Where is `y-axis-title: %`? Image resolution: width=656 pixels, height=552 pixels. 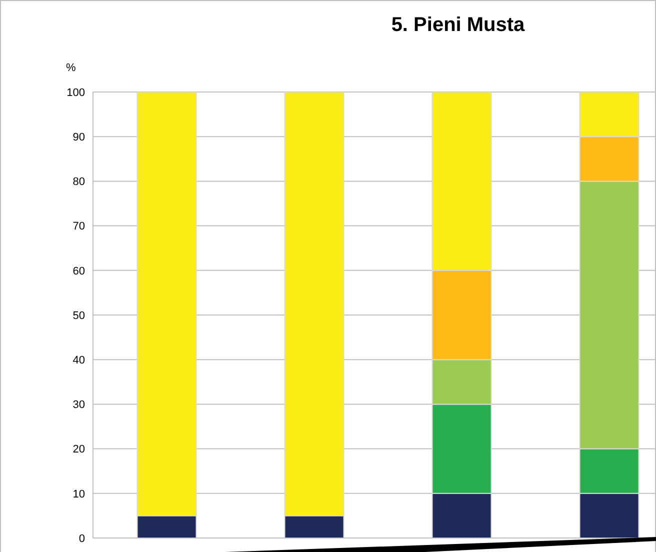 y-axis-title: % is located at coordinates (71, 68).